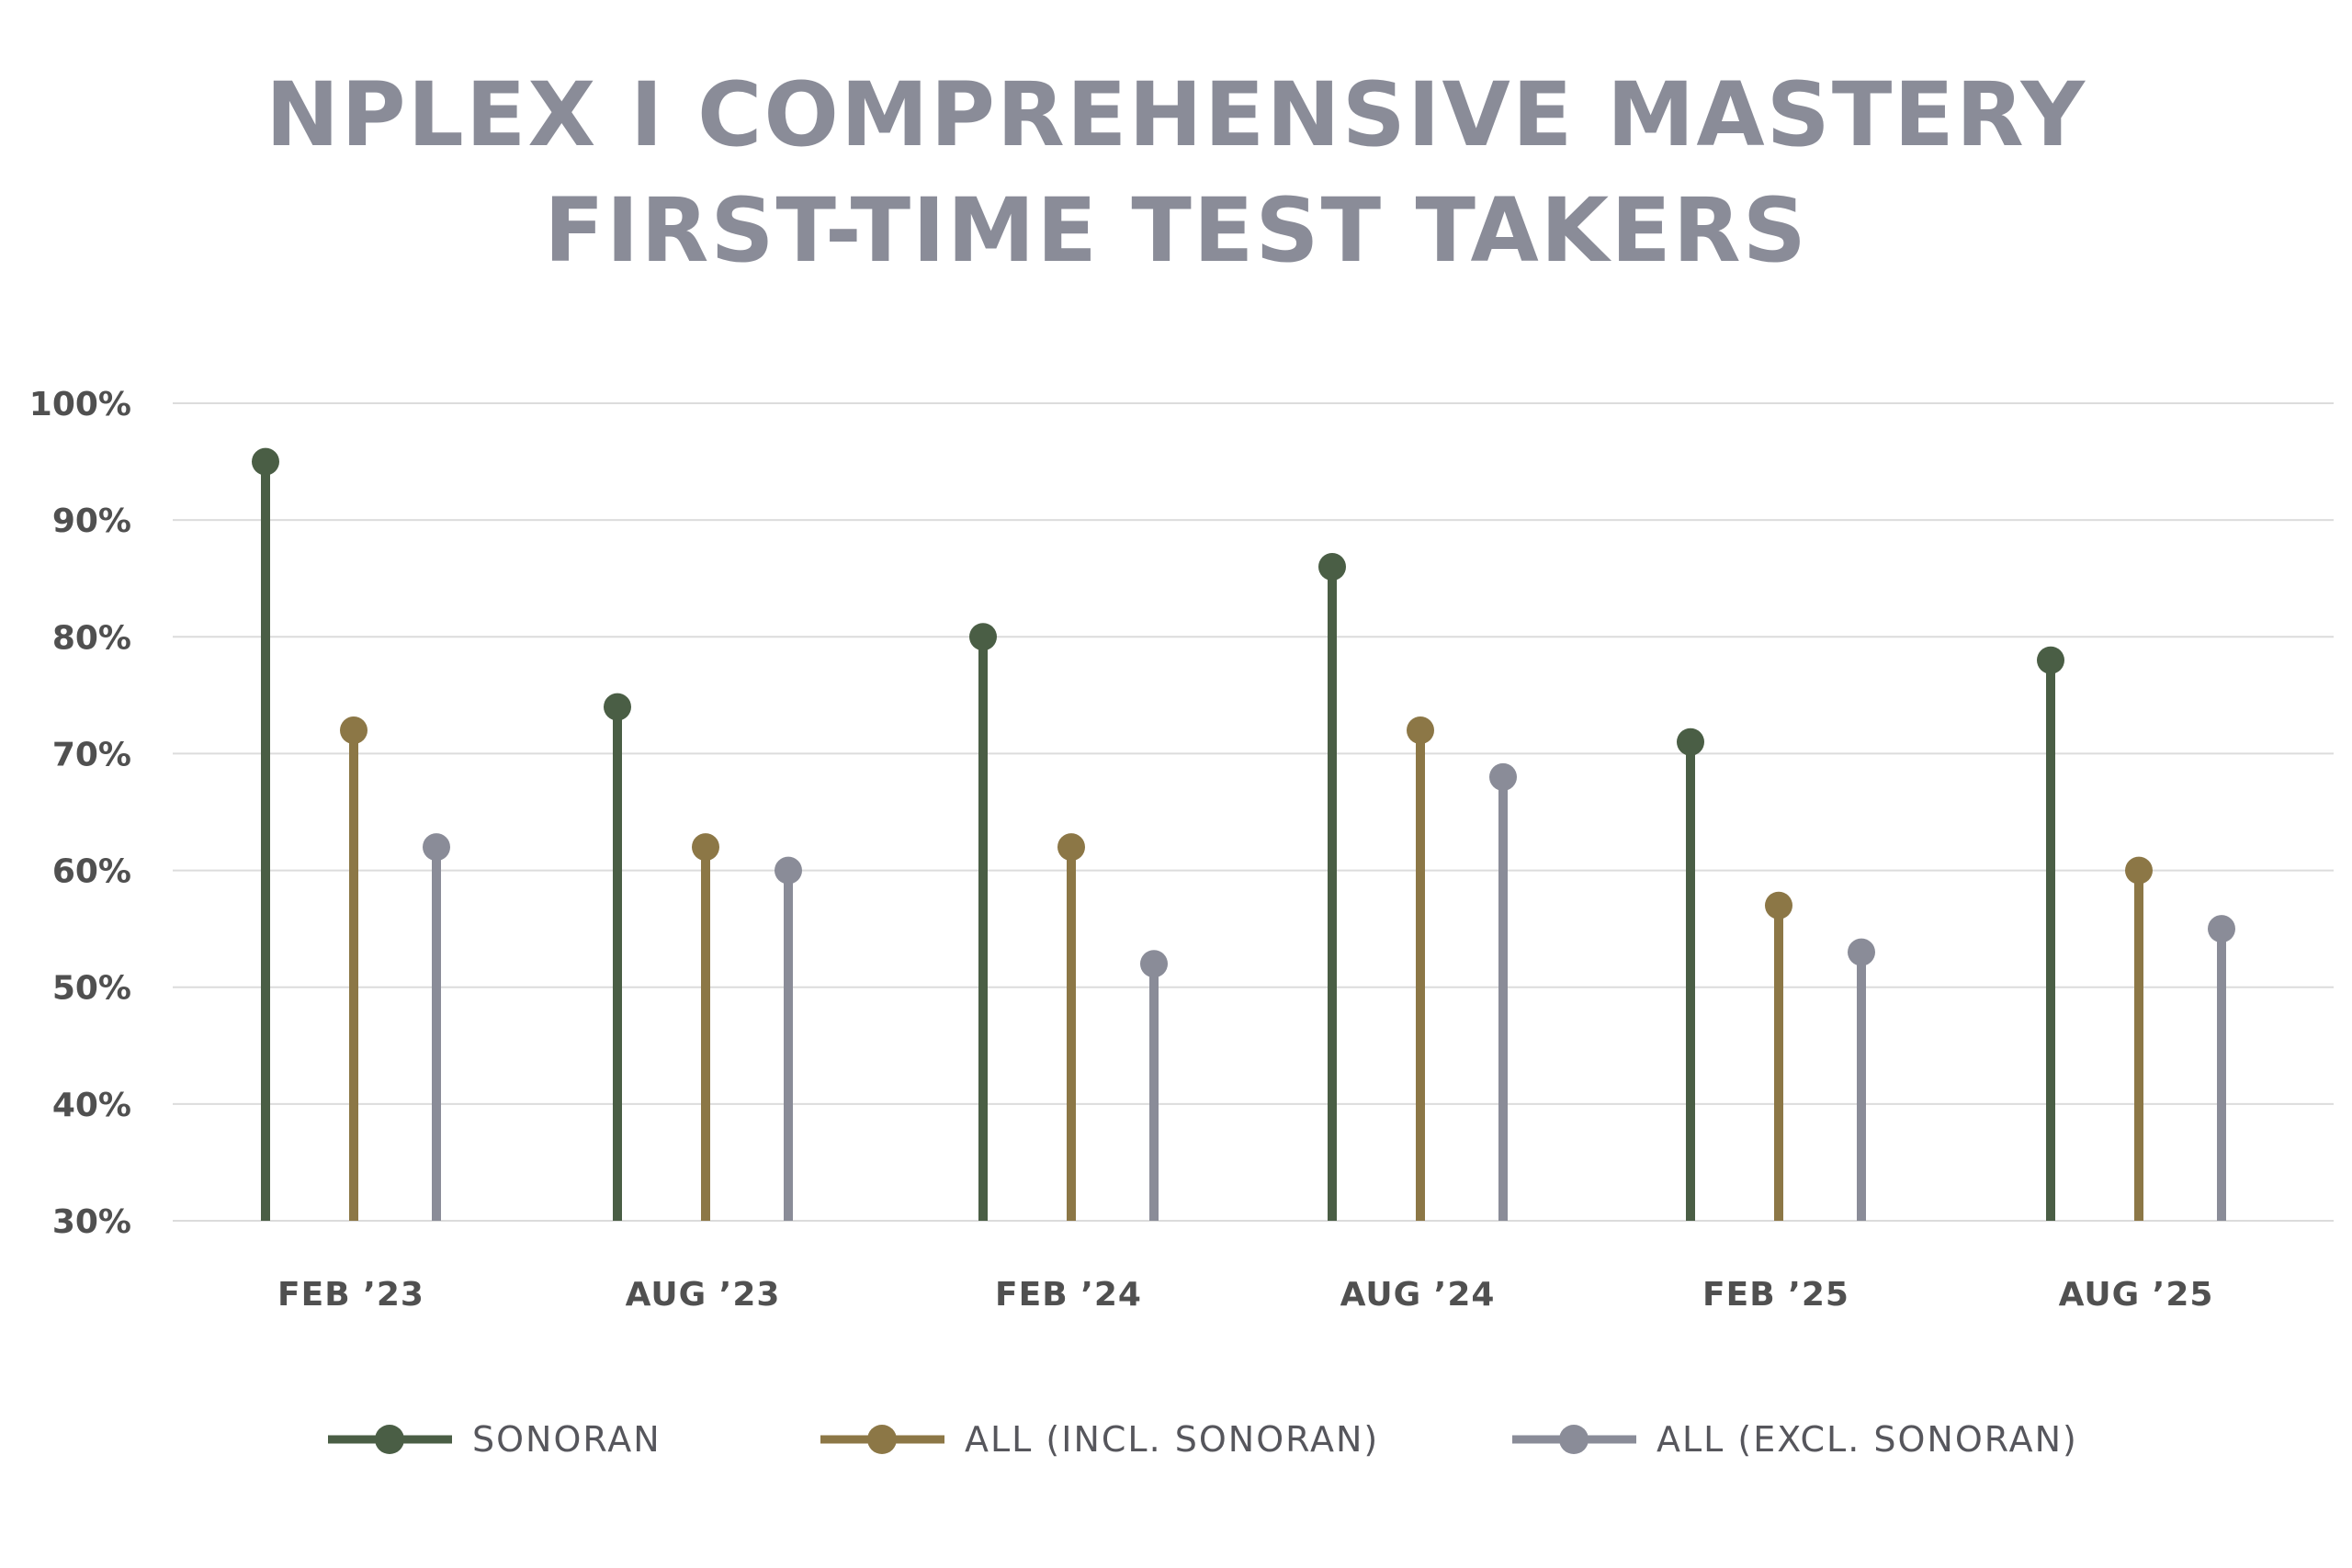 This screenshot has height=1568, width=2352. I want to click on x-category-label: FEB ’25, so click(1775, 1295).